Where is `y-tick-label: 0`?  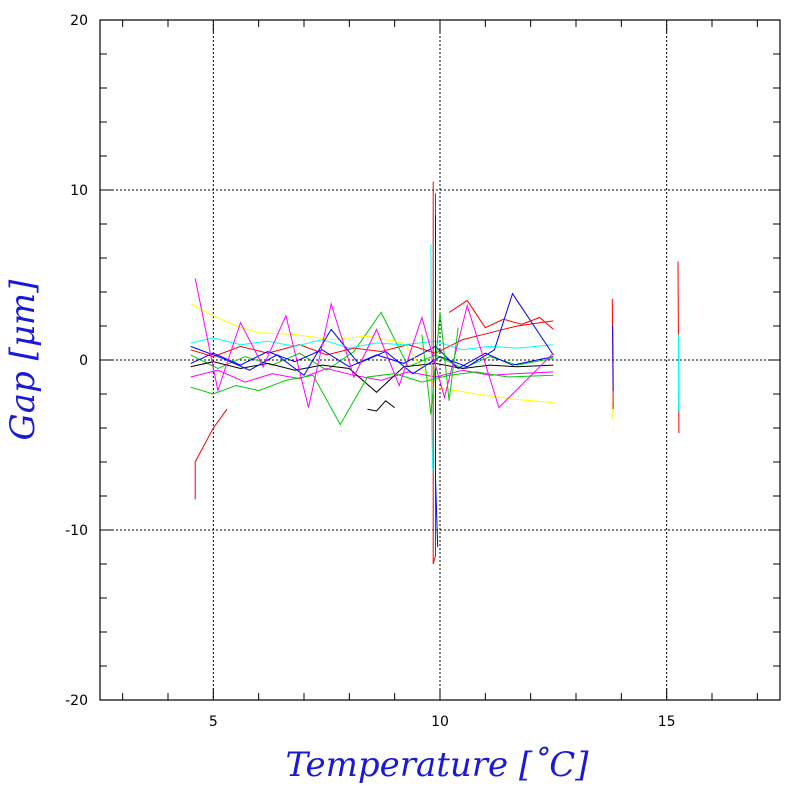 y-tick-label: 0 is located at coordinates (83, 361).